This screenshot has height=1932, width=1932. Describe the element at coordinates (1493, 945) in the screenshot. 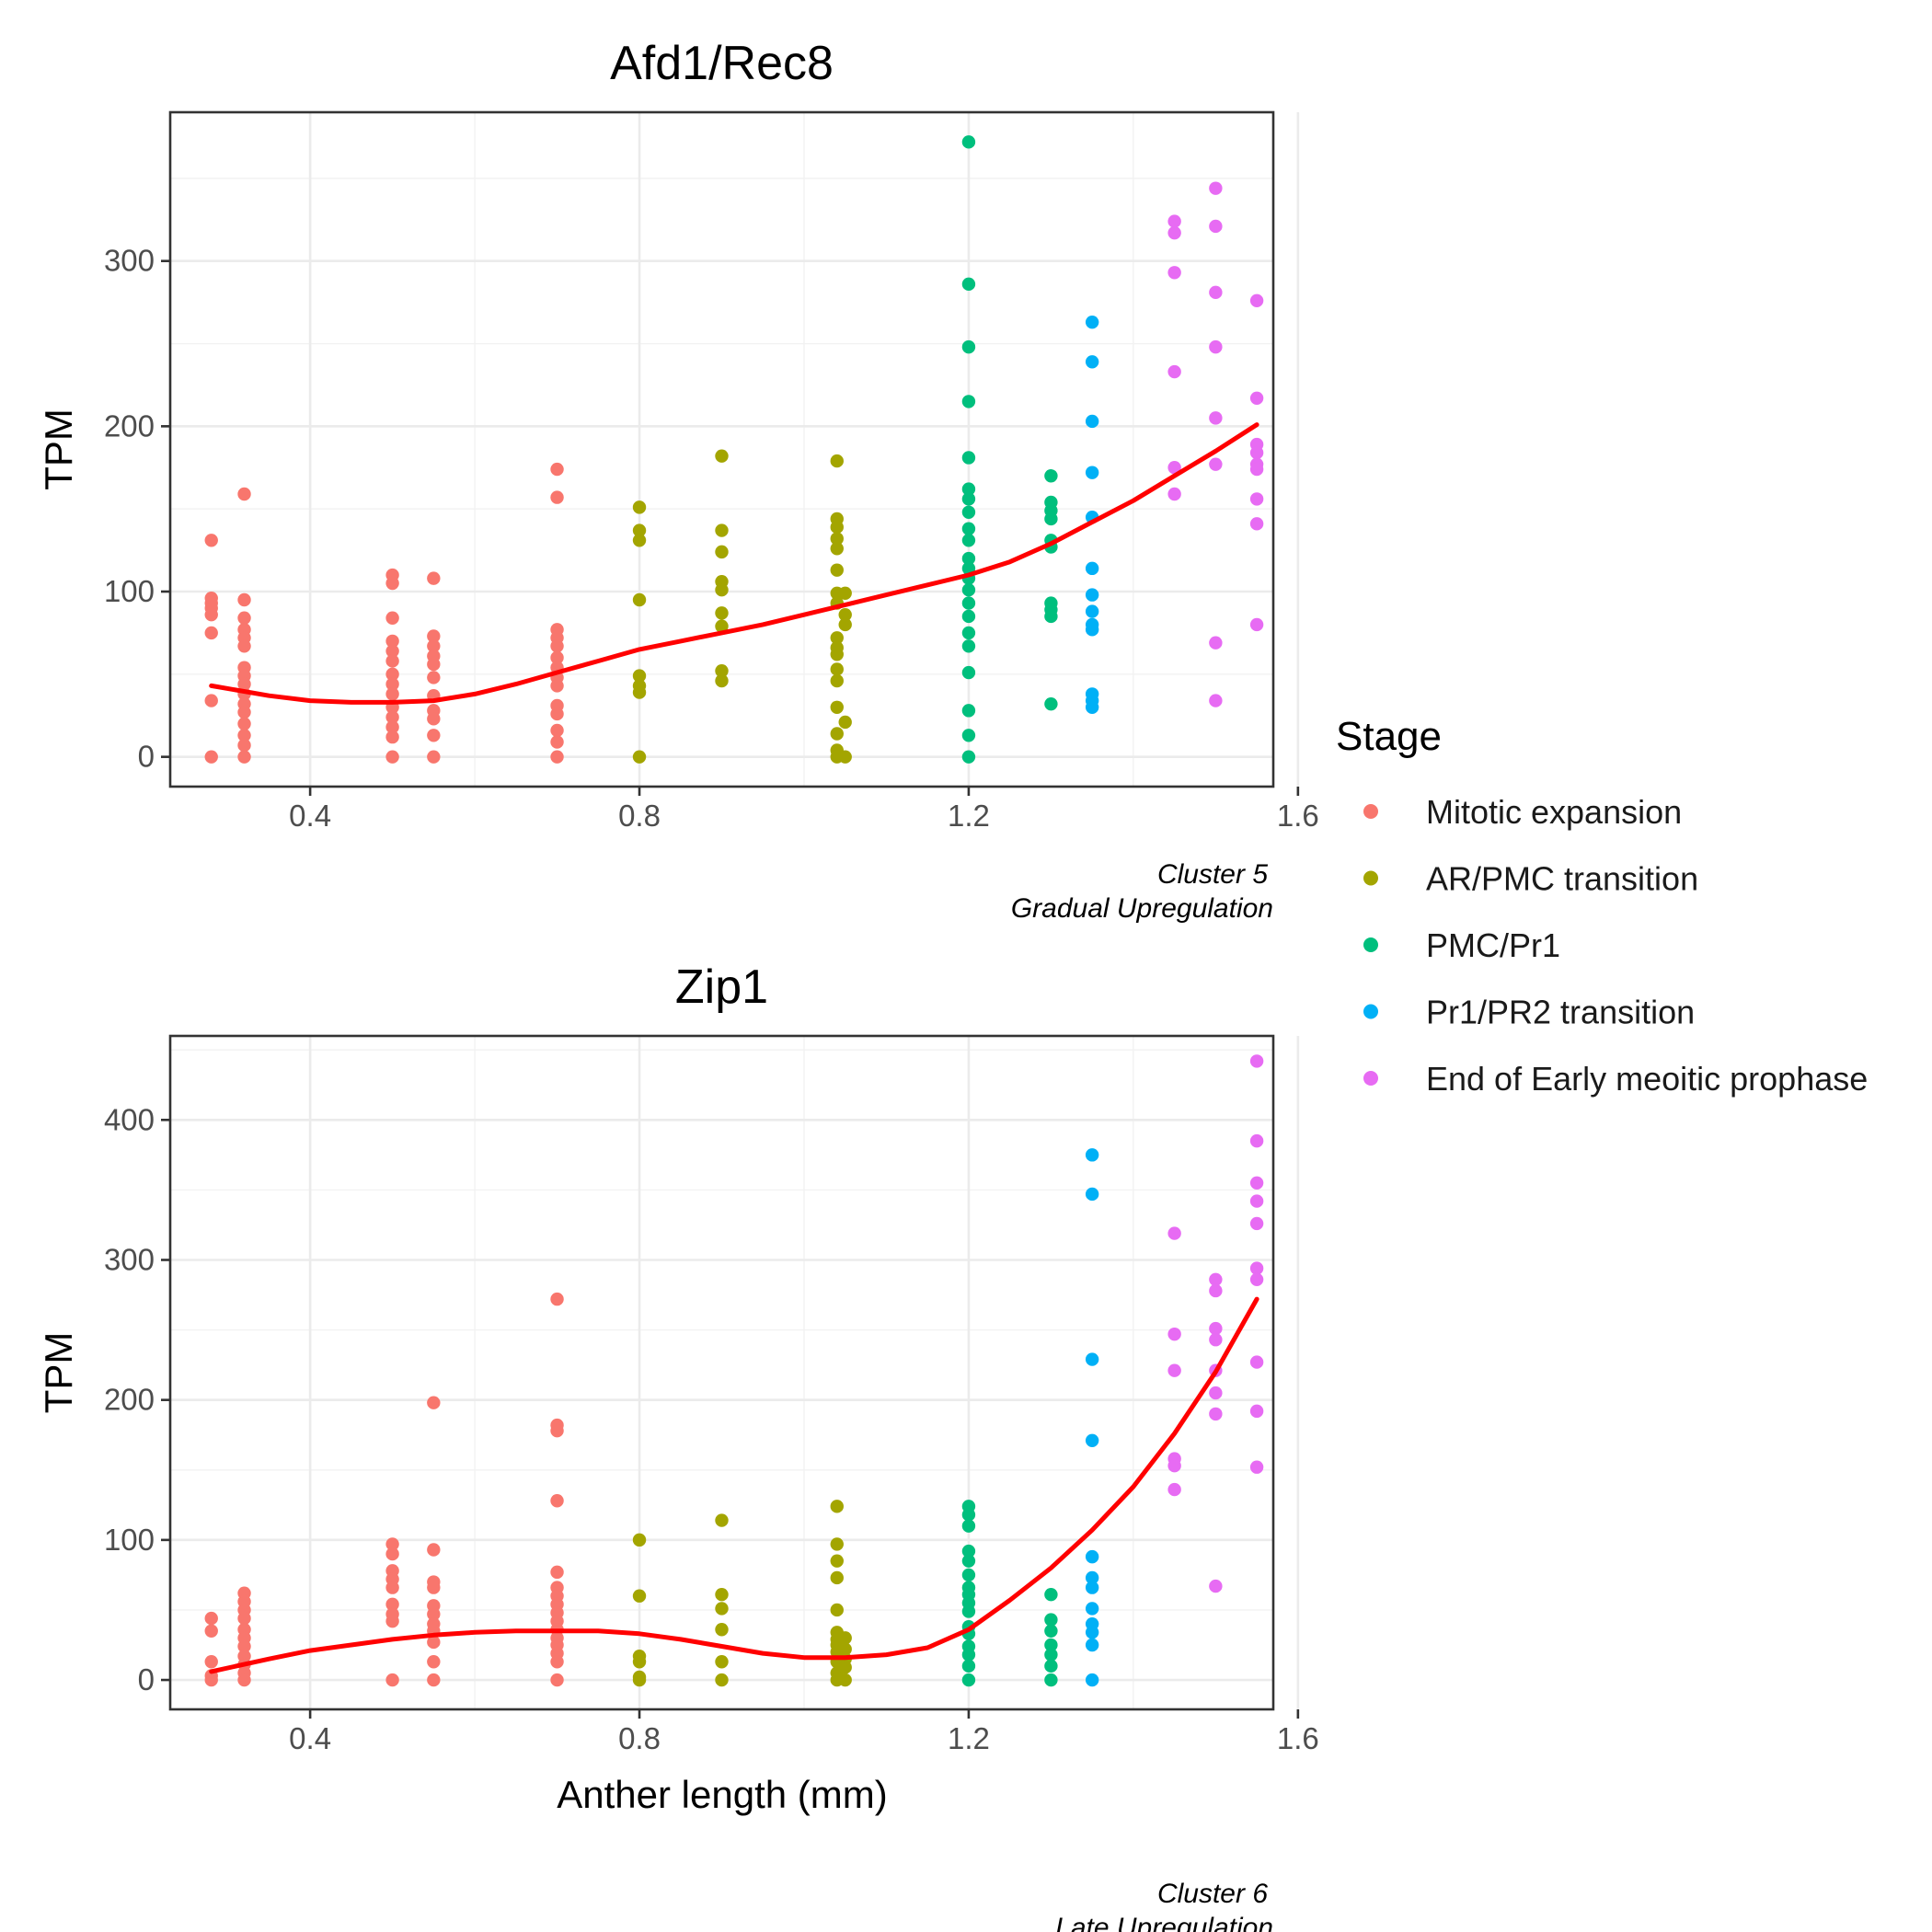

I see `legend-label-pmcpr1: PMC/Pr1` at that location.